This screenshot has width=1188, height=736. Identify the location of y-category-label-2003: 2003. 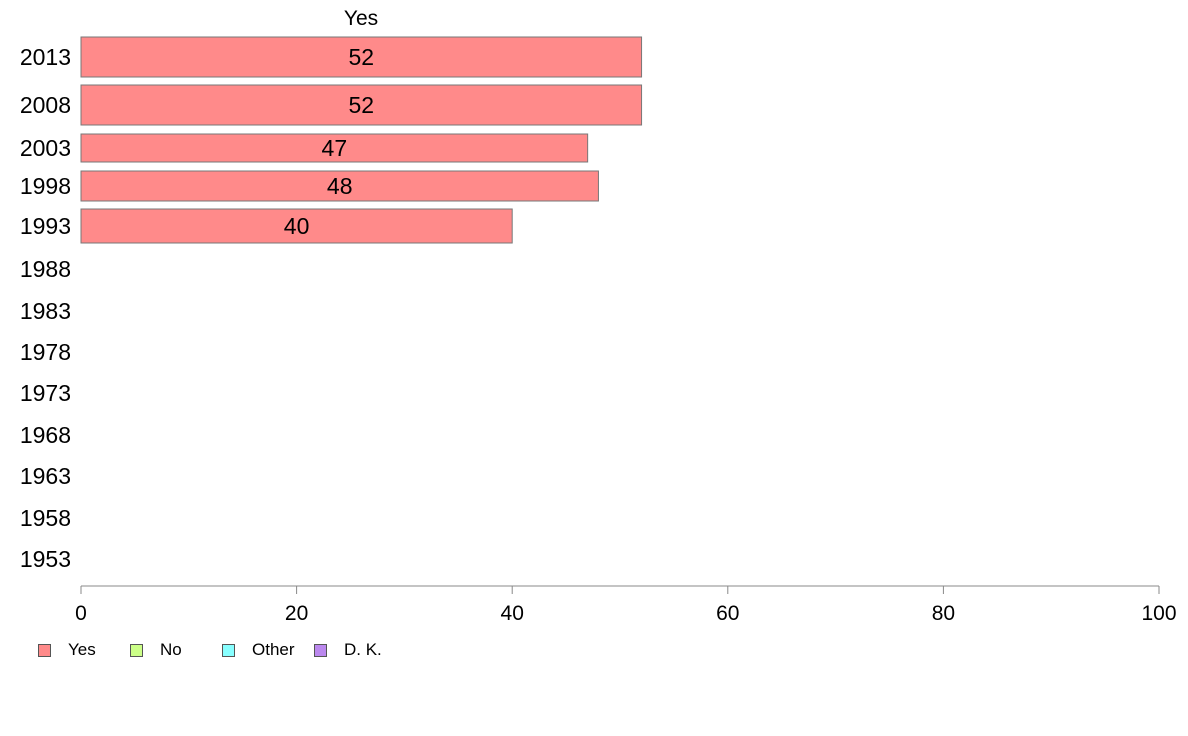
(45, 148).